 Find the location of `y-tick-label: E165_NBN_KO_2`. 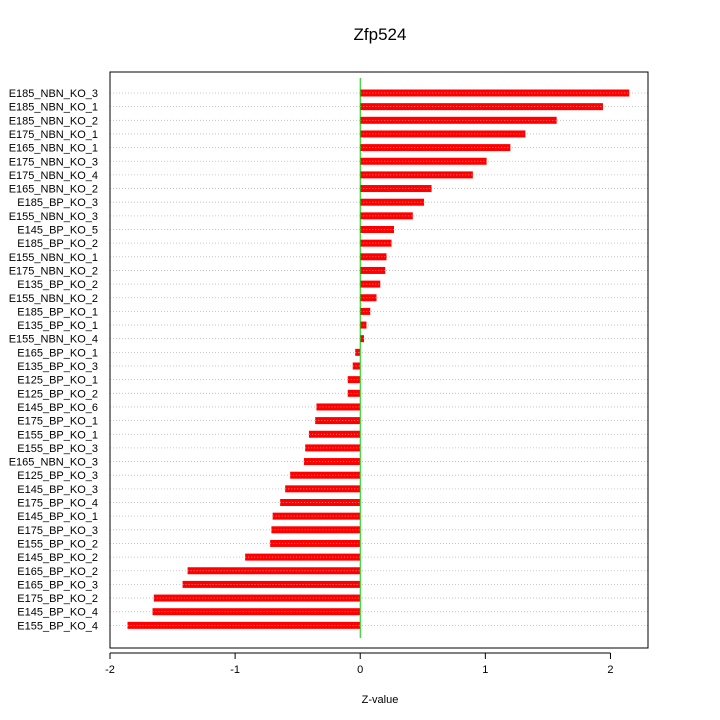

y-tick-label: E165_NBN_KO_2 is located at coordinates (53, 190).